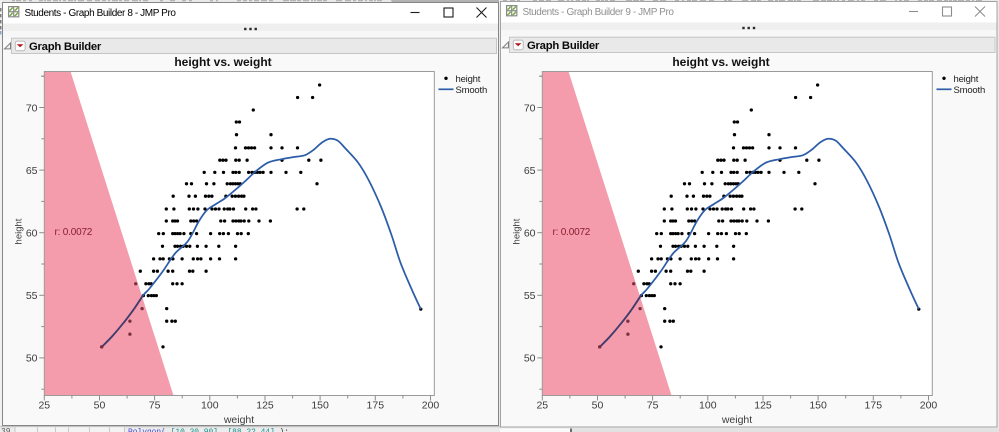 This screenshot has width=999, height=432. Describe the element at coordinates (101, 13) in the screenshot. I see `svg-text:Students - Graph Builder 8 - J: Students - Graph Builder 8 - JMP Pro` at that location.